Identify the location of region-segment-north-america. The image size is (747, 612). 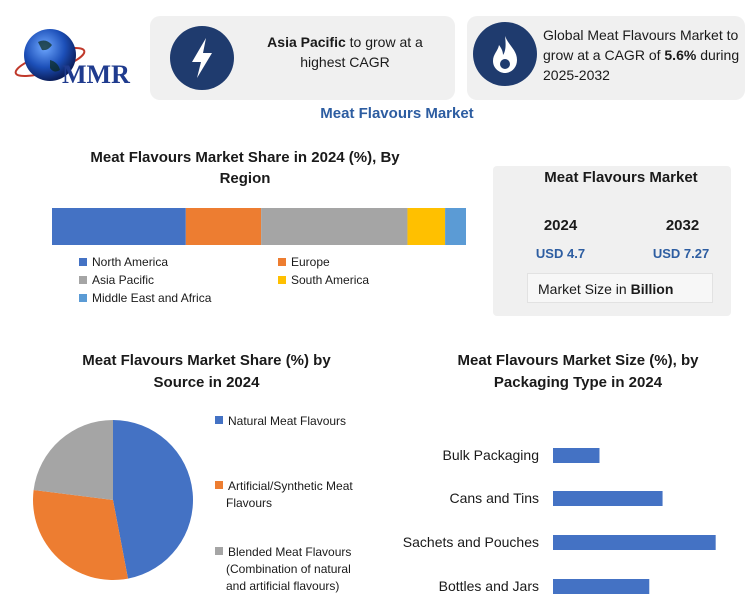
(119, 226).